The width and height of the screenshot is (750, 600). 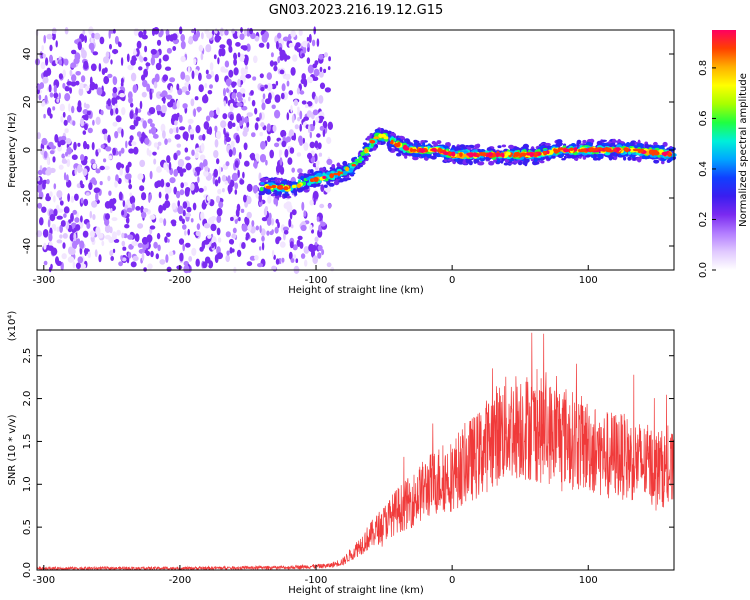 I want to click on y-tick-label: 20, so click(x=27, y=102).